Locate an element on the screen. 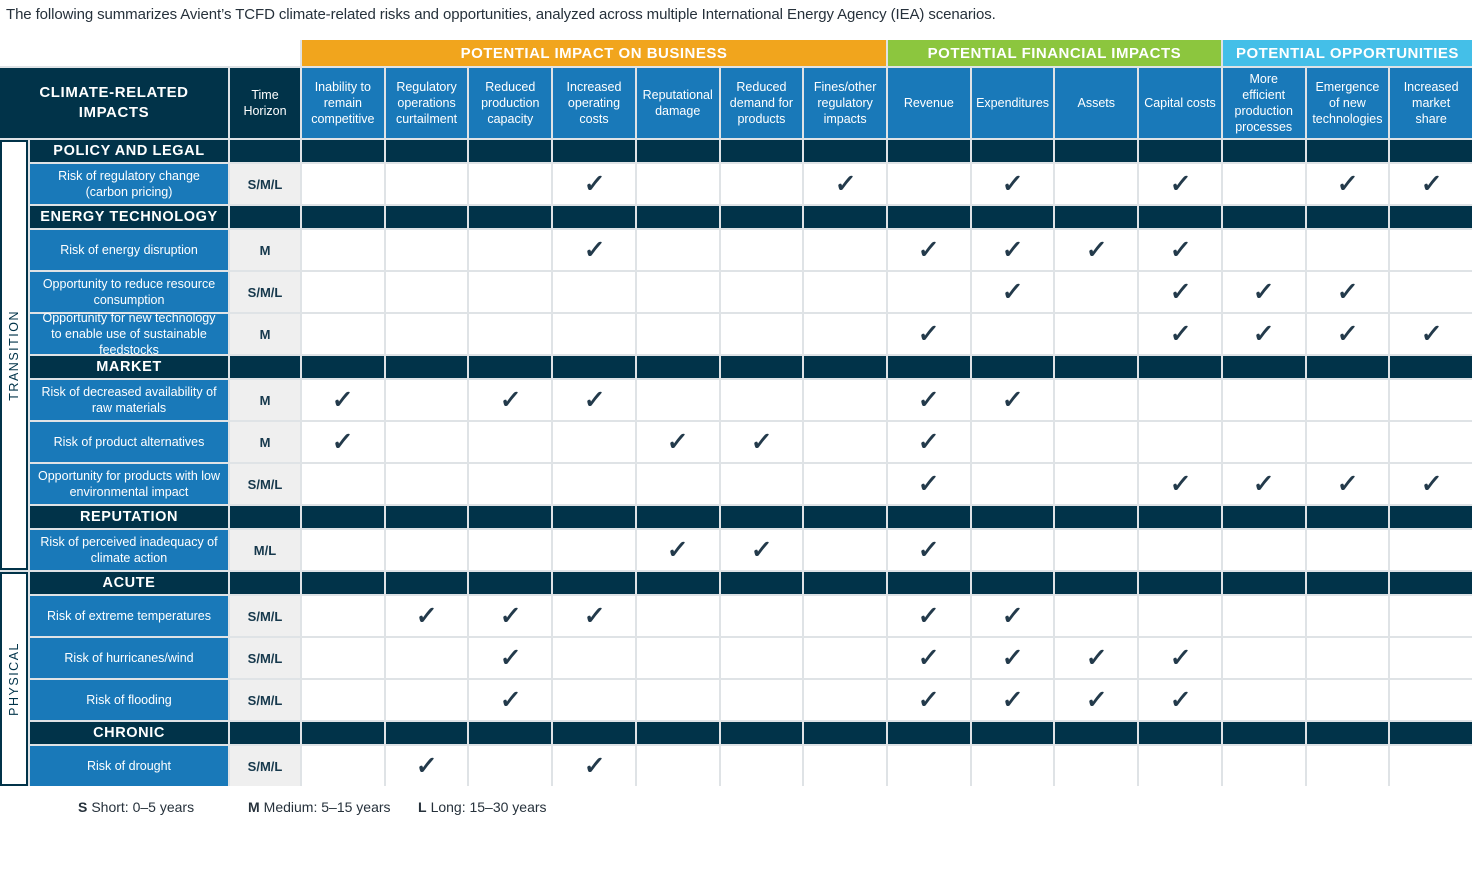 The image size is (1472, 887). category-bracket-physical: PHYSICAL is located at coordinates (14, 679).